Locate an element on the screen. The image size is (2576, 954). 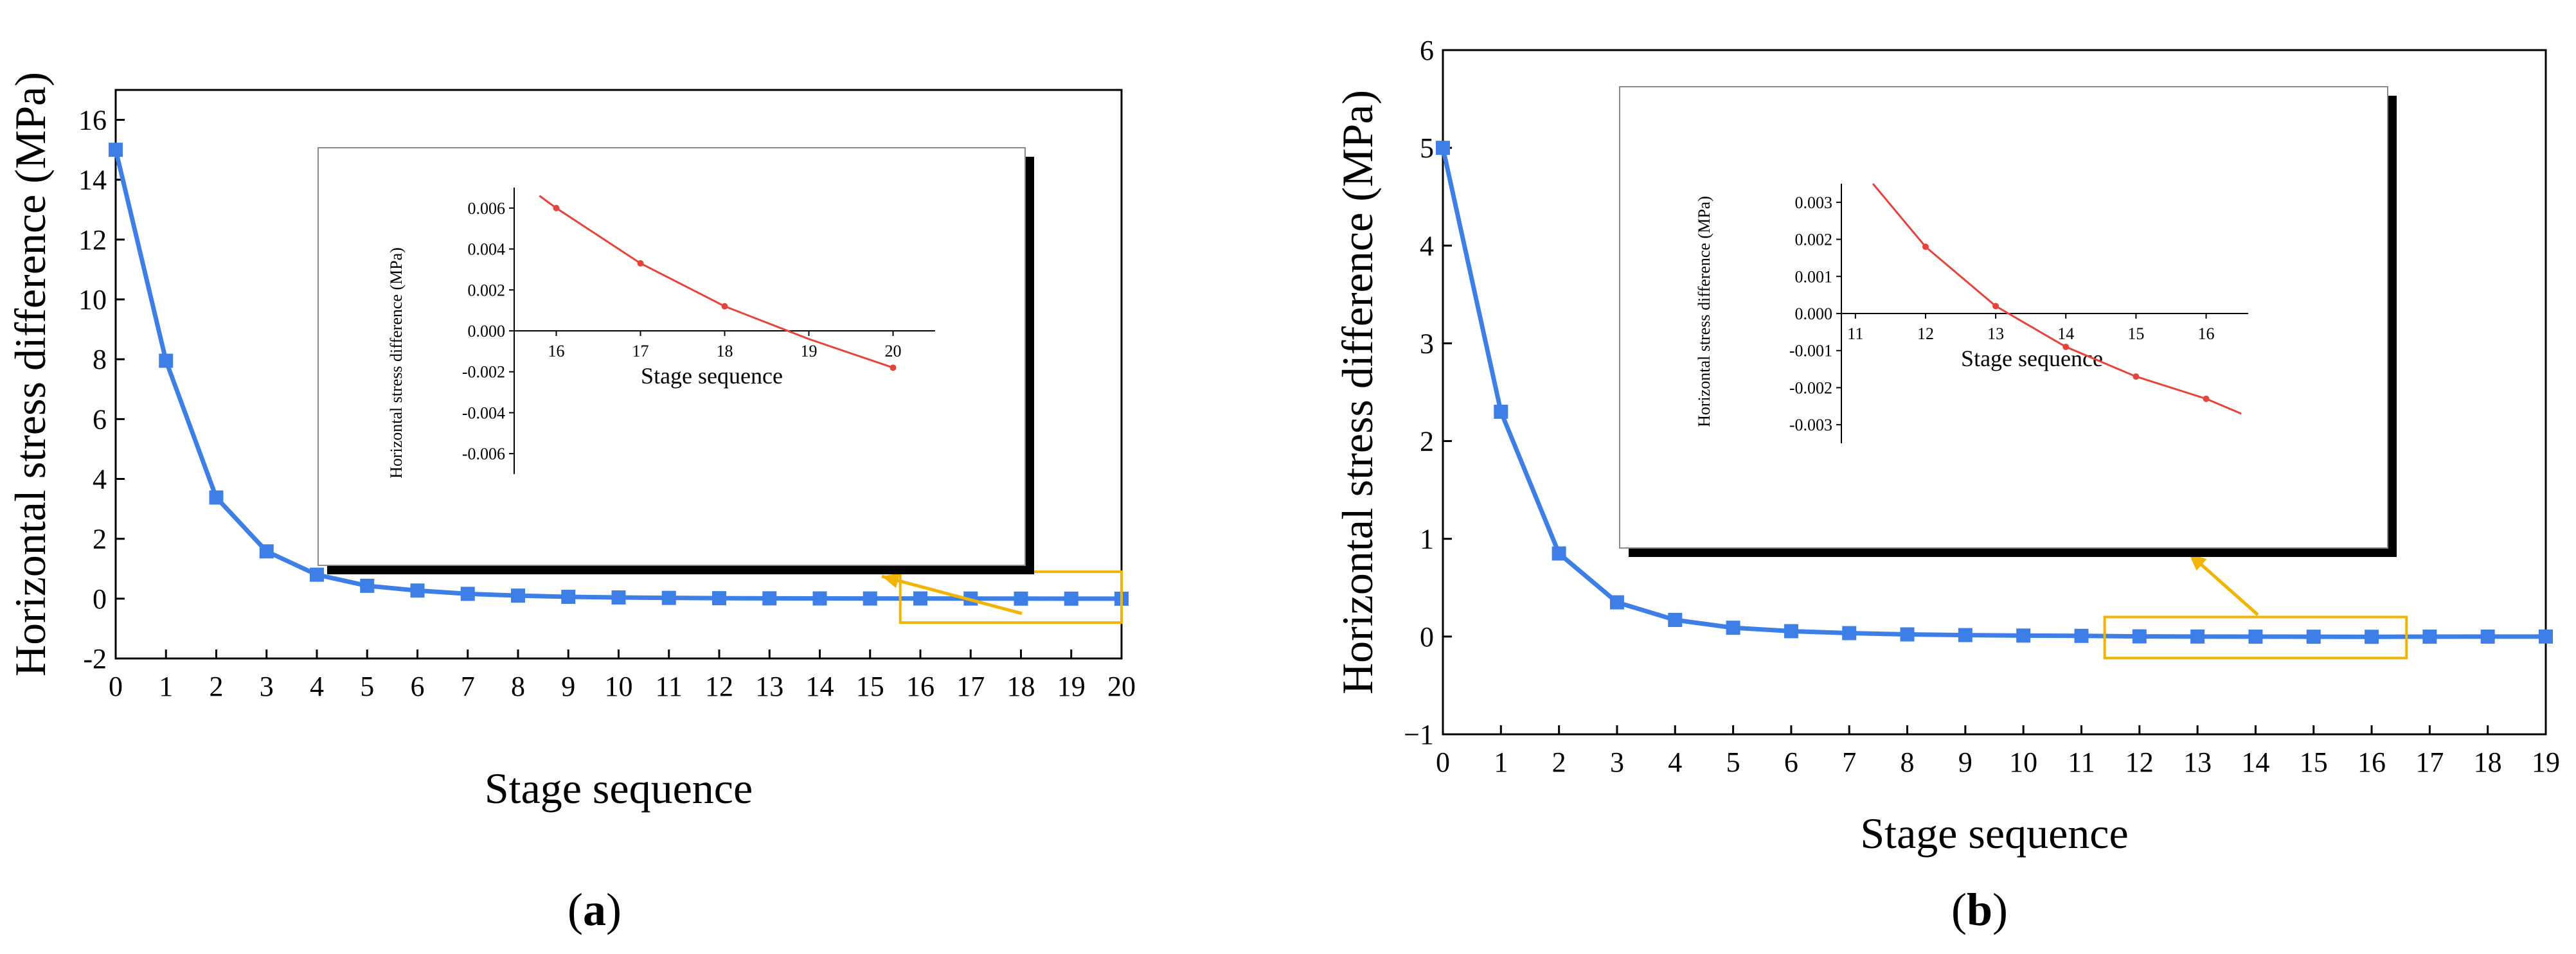
panel-a-y-tick-label: 14 is located at coordinates (92, 180).